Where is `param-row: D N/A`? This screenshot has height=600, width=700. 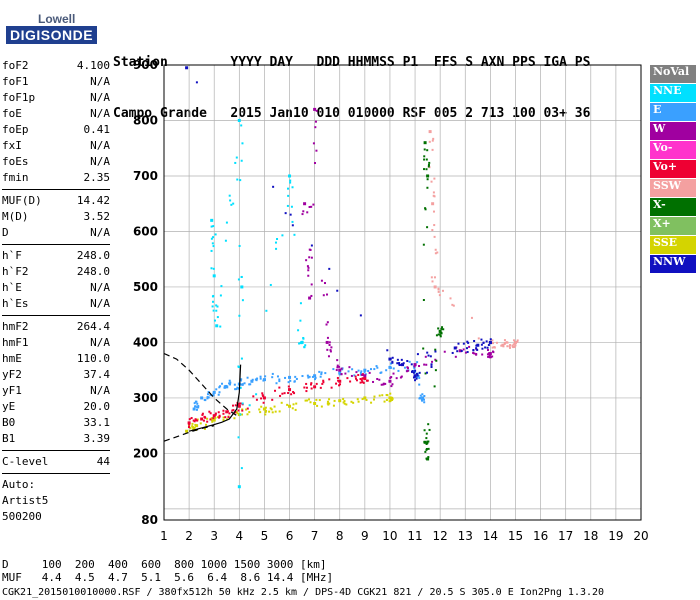
param-row: D N/A is located at coordinates (56, 233).